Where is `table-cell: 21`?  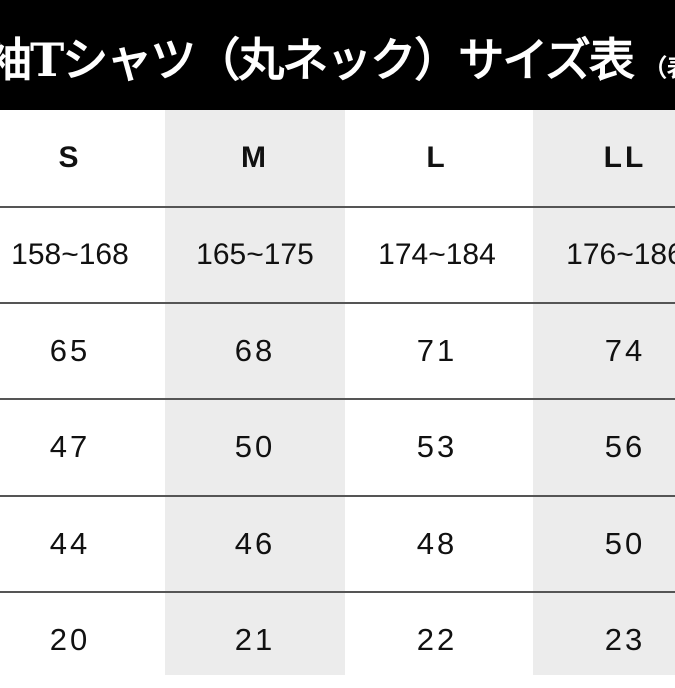 table-cell: 21 is located at coordinates (255, 639).